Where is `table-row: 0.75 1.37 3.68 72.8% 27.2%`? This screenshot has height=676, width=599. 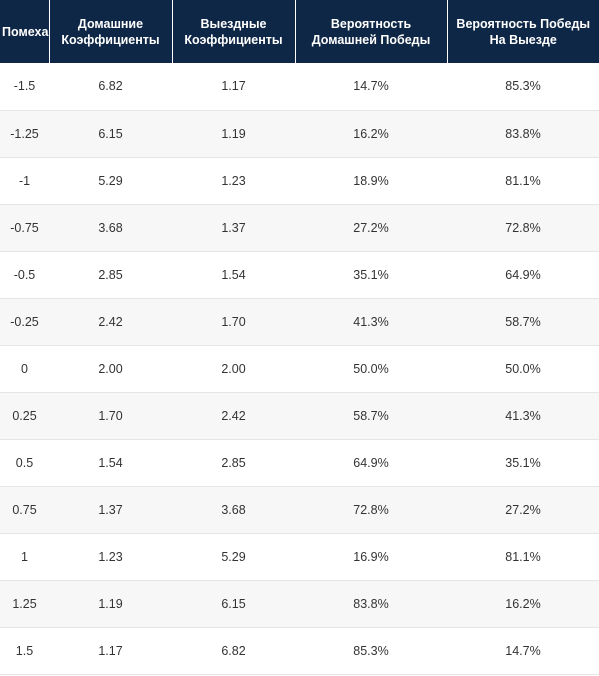 table-row: 0.75 1.37 3.68 72.8% 27.2% is located at coordinates (299, 510).